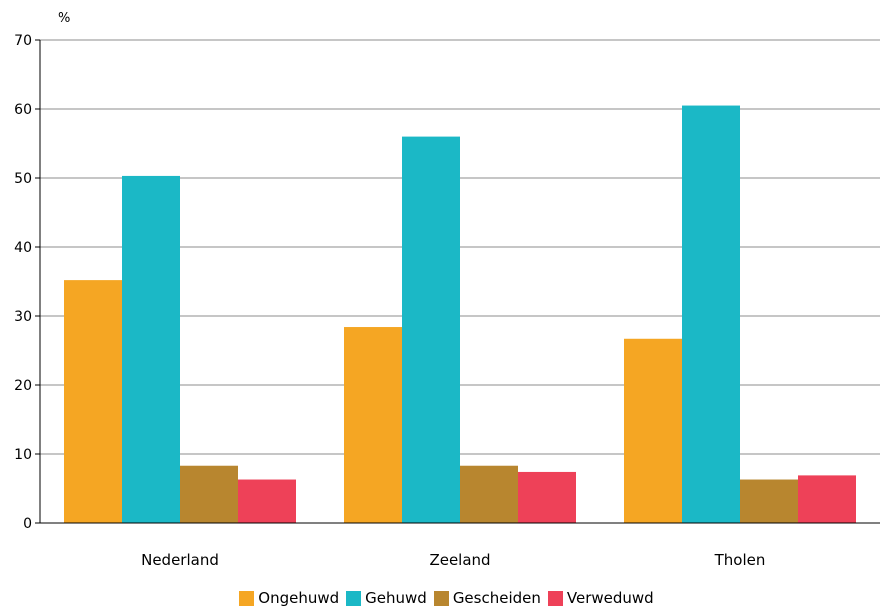 The width and height of the screenshot is (893, 609). I want to click on legend-item: Verweduwd, so click(600, 598).